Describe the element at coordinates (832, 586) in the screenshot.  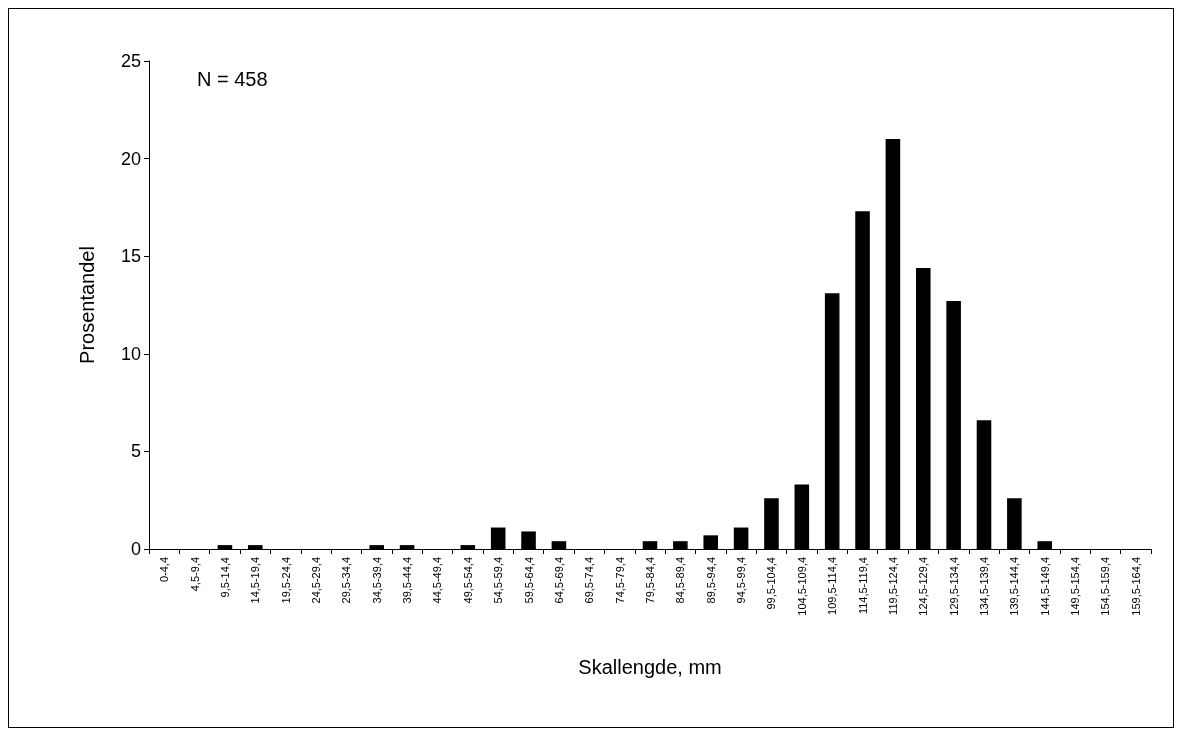
I see `x-tick-label: 109,5-114,4` at that location.